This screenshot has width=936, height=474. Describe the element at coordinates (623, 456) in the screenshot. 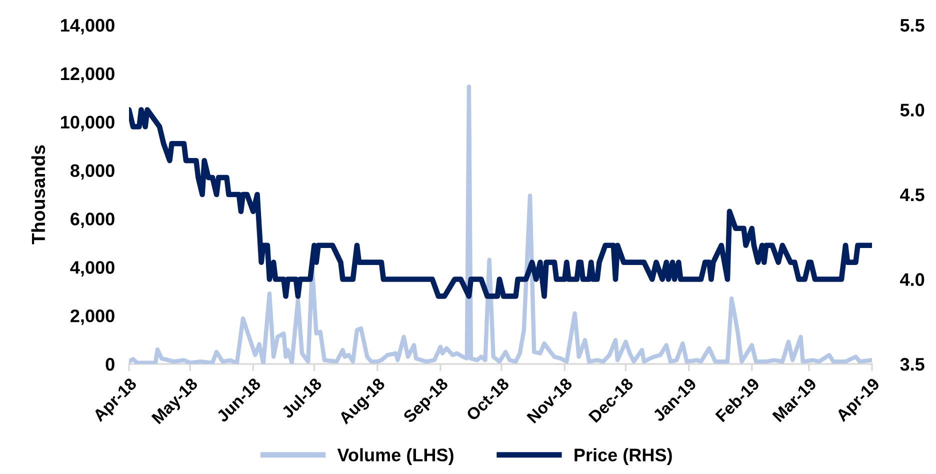

I see `legend-label: Price (RHS)` at that location.